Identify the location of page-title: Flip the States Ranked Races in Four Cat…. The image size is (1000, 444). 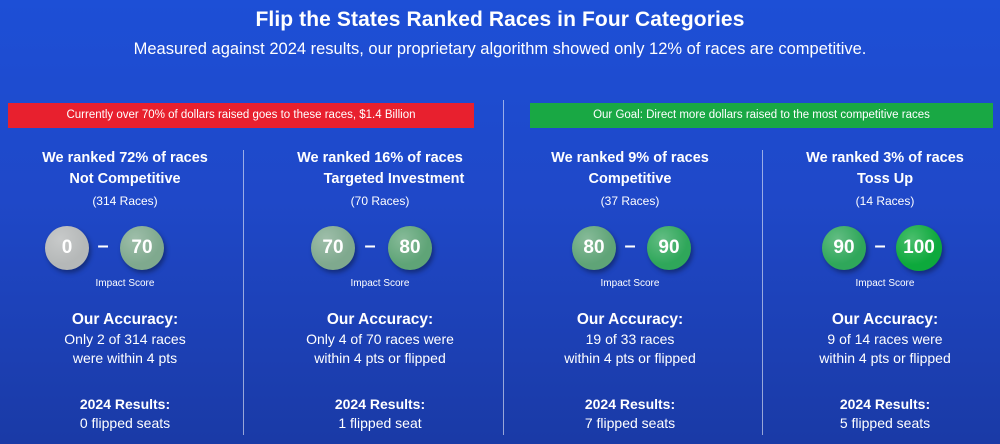
(500, 19).